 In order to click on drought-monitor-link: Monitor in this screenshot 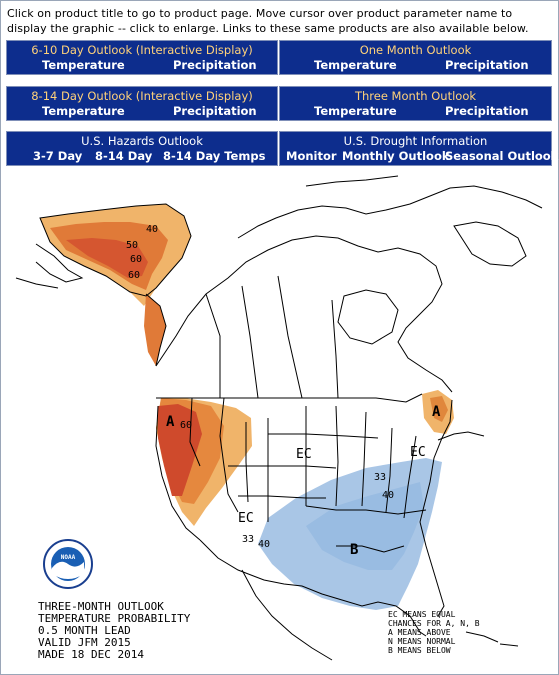, I will do `click(311, 156)`.